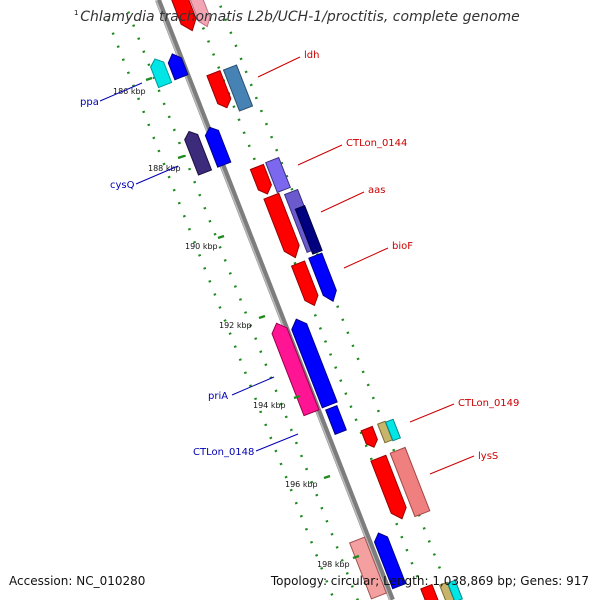  What do you see at coordinates (122, 185) in the screenshot?
I see `gene-label-cysq: cysQ` at bounding box center [122, 185].